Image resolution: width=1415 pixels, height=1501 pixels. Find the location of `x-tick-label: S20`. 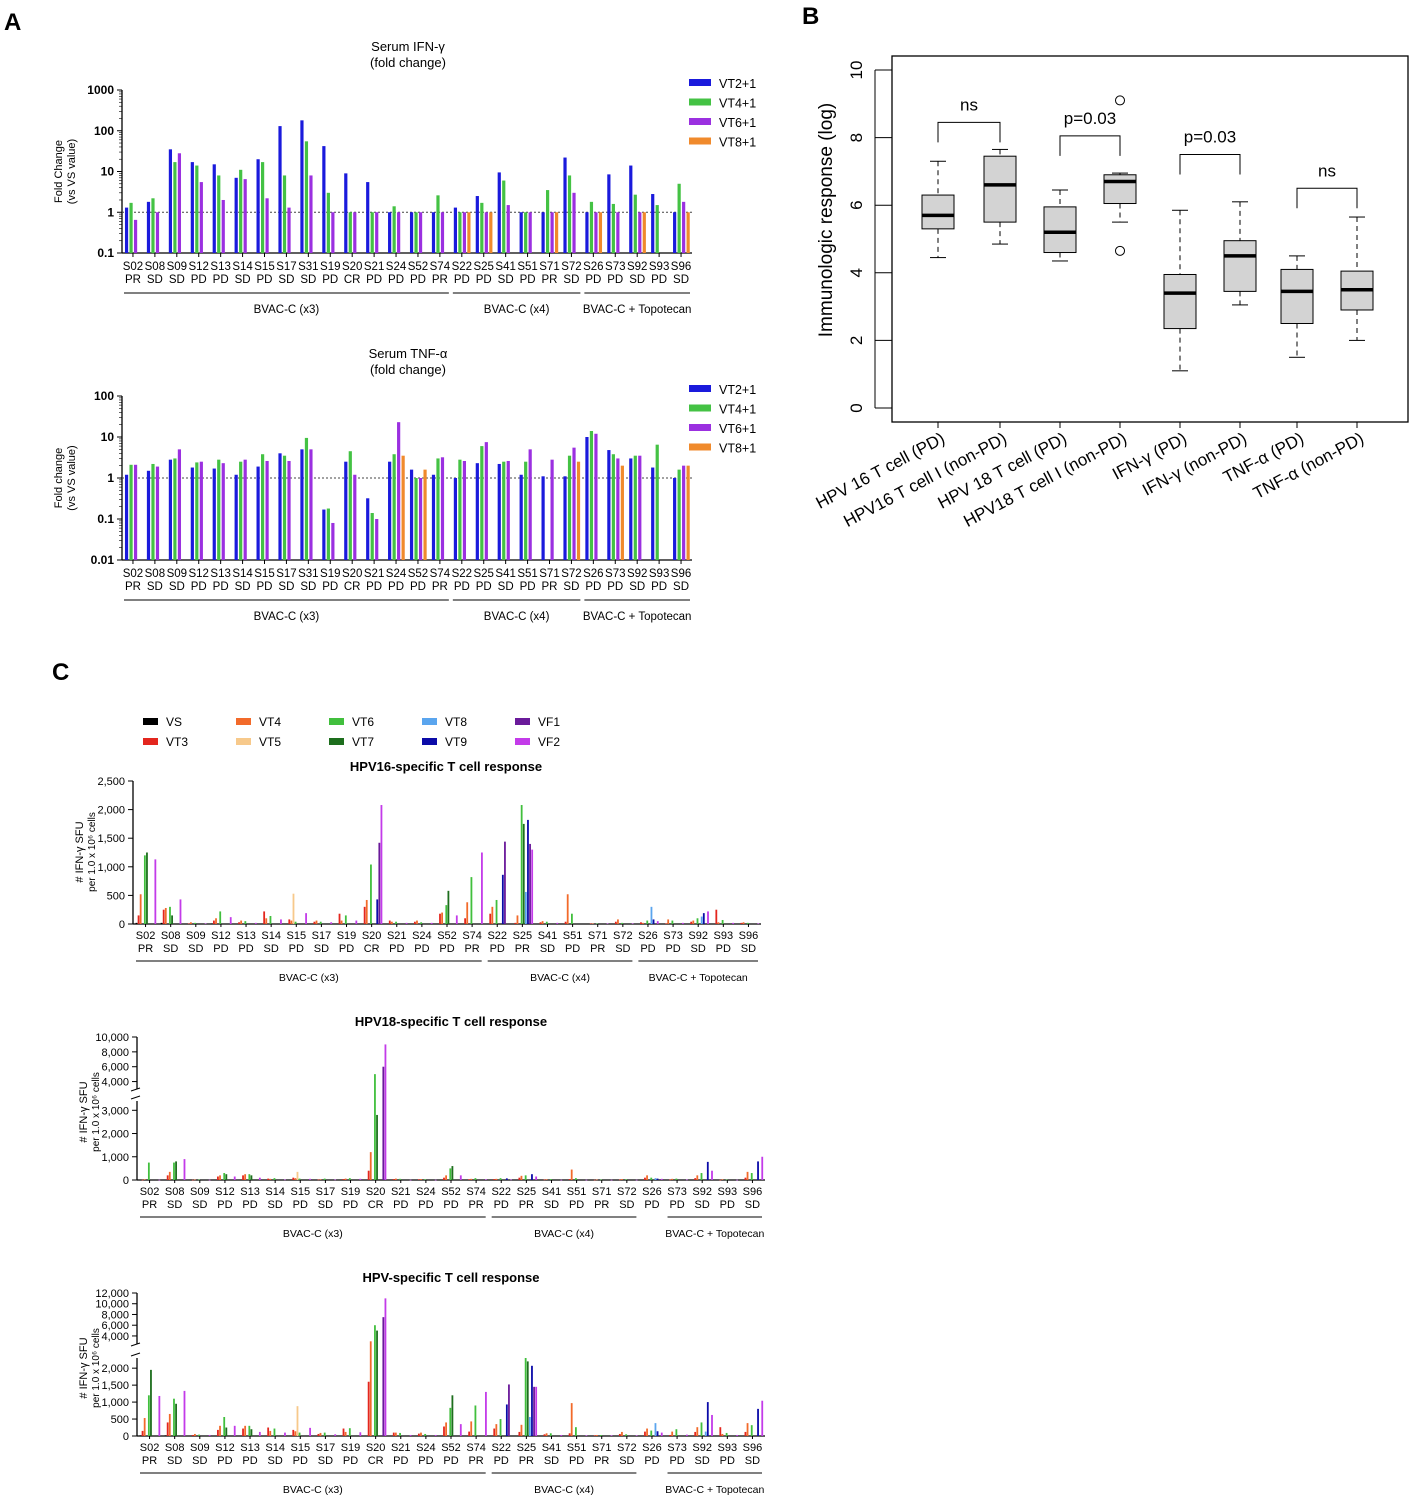

x-tick-label: S20 is located at coordinates (352, 574).